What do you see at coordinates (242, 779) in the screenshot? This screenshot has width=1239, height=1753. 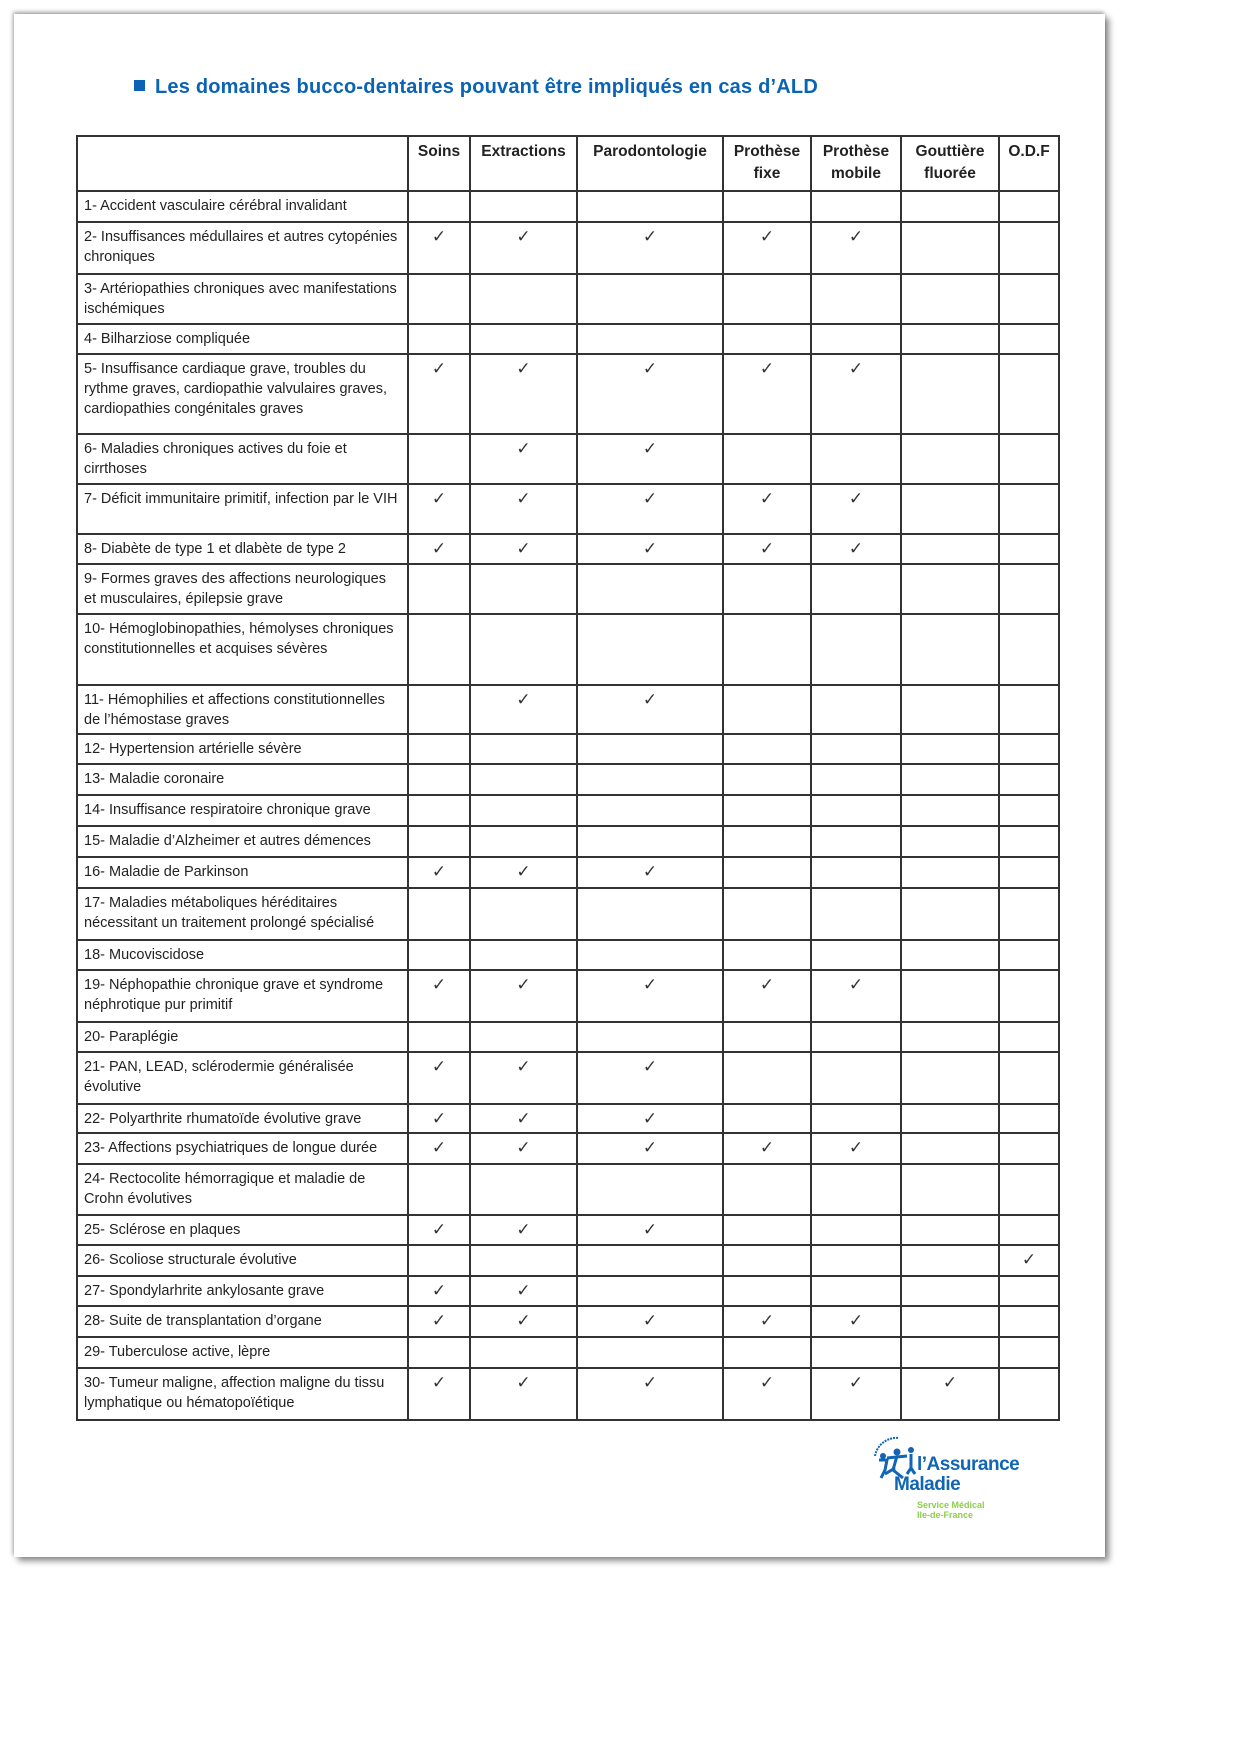 I see `row-label: 13- Maladie coronaire` at bounding box center [242, 779].